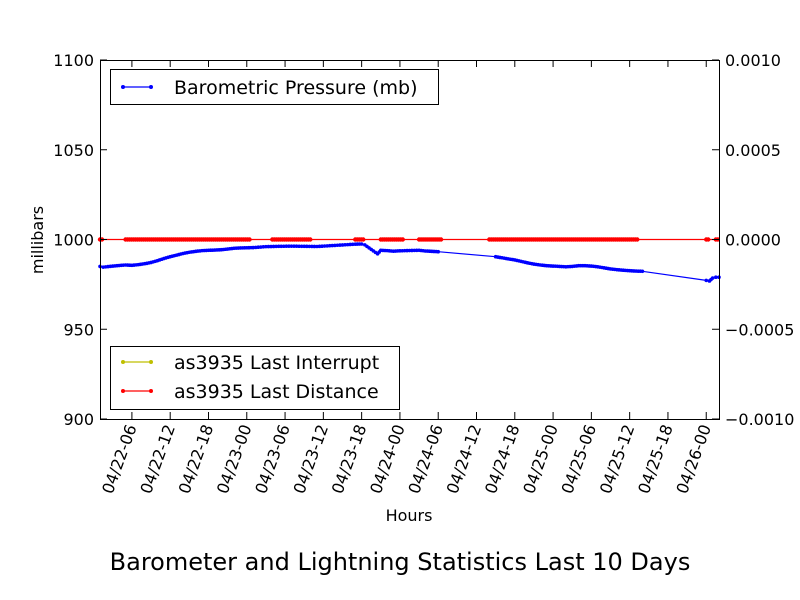 The width and height of the screenshot is (800, 600). What do you see at coordinates (123, 87) in the screenshot?
I see `legend-swatch-pressure-marker-start` at bounding box center [123, 87].